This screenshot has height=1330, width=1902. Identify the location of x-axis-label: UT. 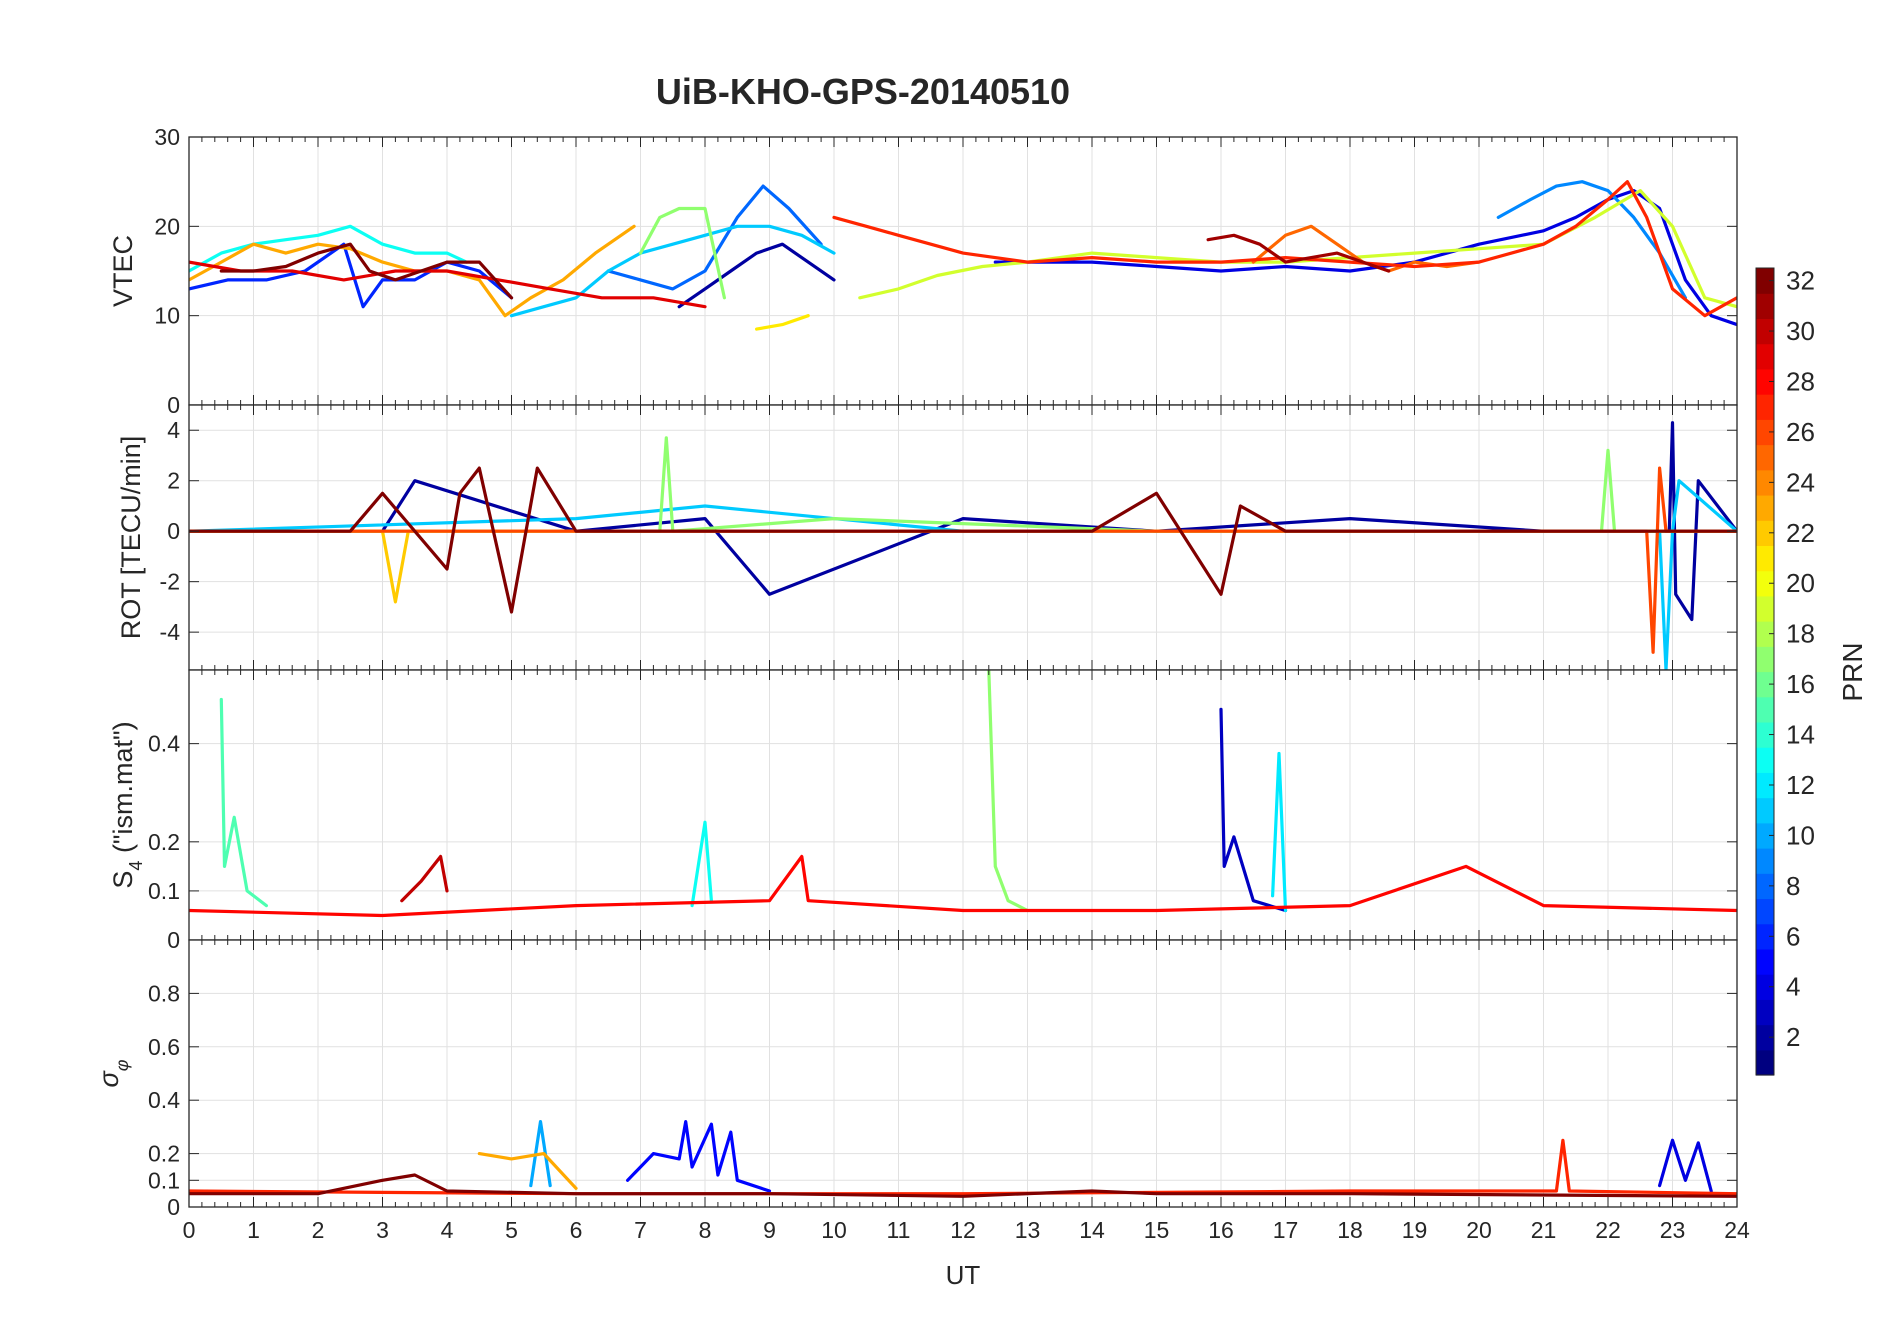
(963, 1275).